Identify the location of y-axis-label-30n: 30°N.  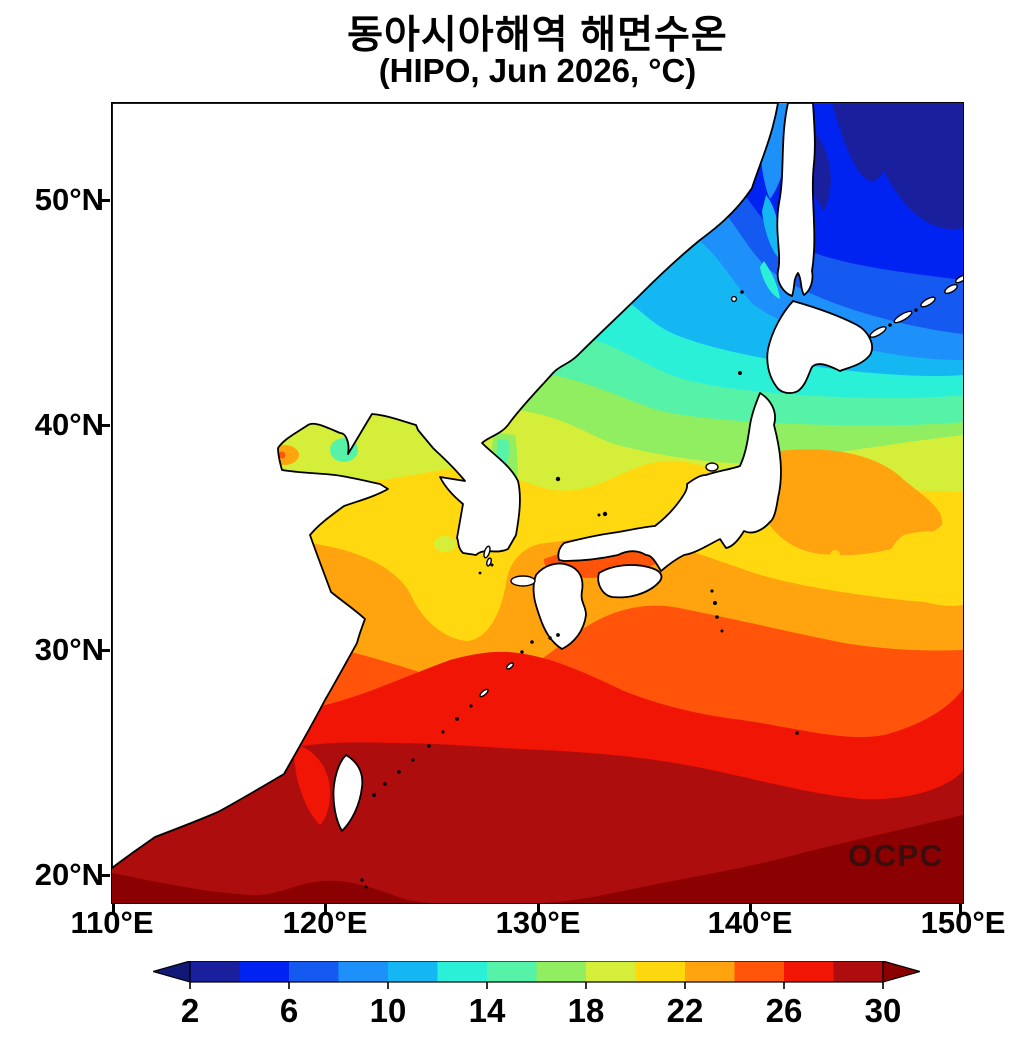
(69, 649).